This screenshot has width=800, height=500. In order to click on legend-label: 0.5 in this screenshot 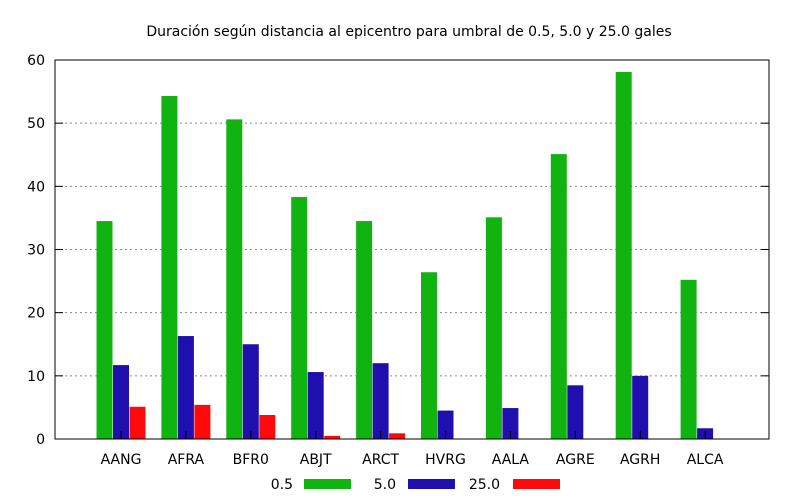, I will do `click(282, 485)`.